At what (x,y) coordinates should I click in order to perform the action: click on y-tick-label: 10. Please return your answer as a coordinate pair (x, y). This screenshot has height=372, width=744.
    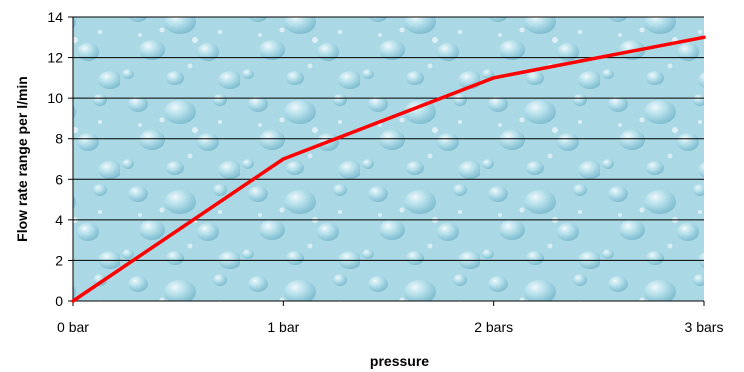
    Looking at the image, I should click on (55, 98).